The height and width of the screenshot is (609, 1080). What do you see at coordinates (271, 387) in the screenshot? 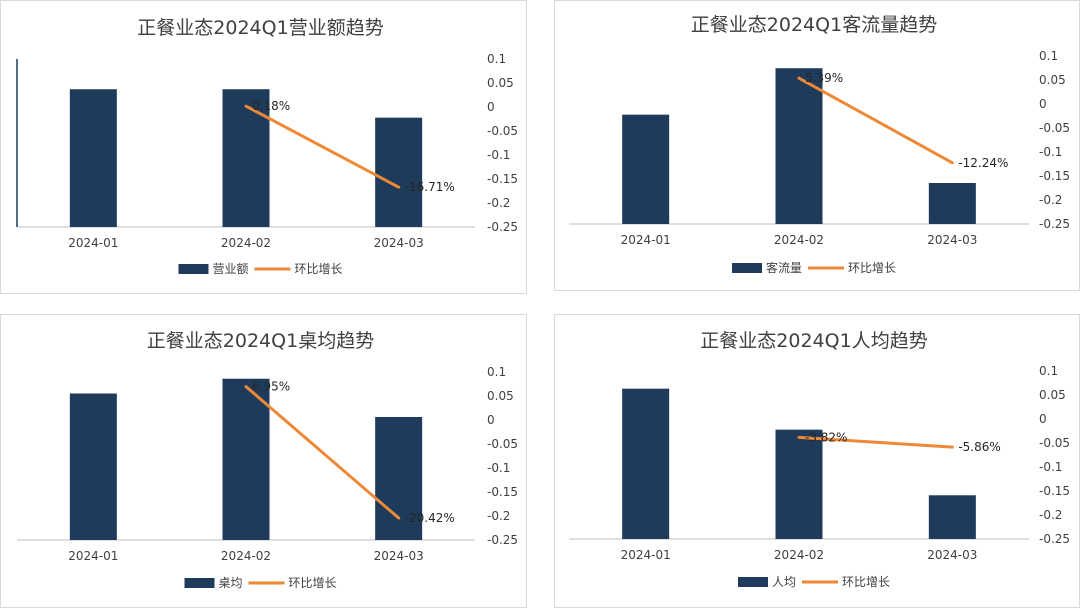
I see `data-label: 6.95%` at bounding box center [271, 387].